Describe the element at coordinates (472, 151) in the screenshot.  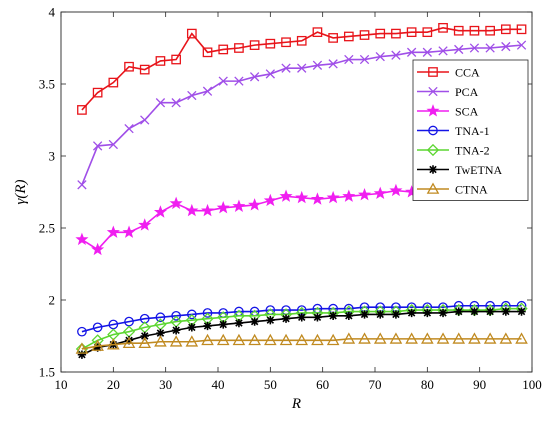
I see `legend-label: TNA-2` at that location.